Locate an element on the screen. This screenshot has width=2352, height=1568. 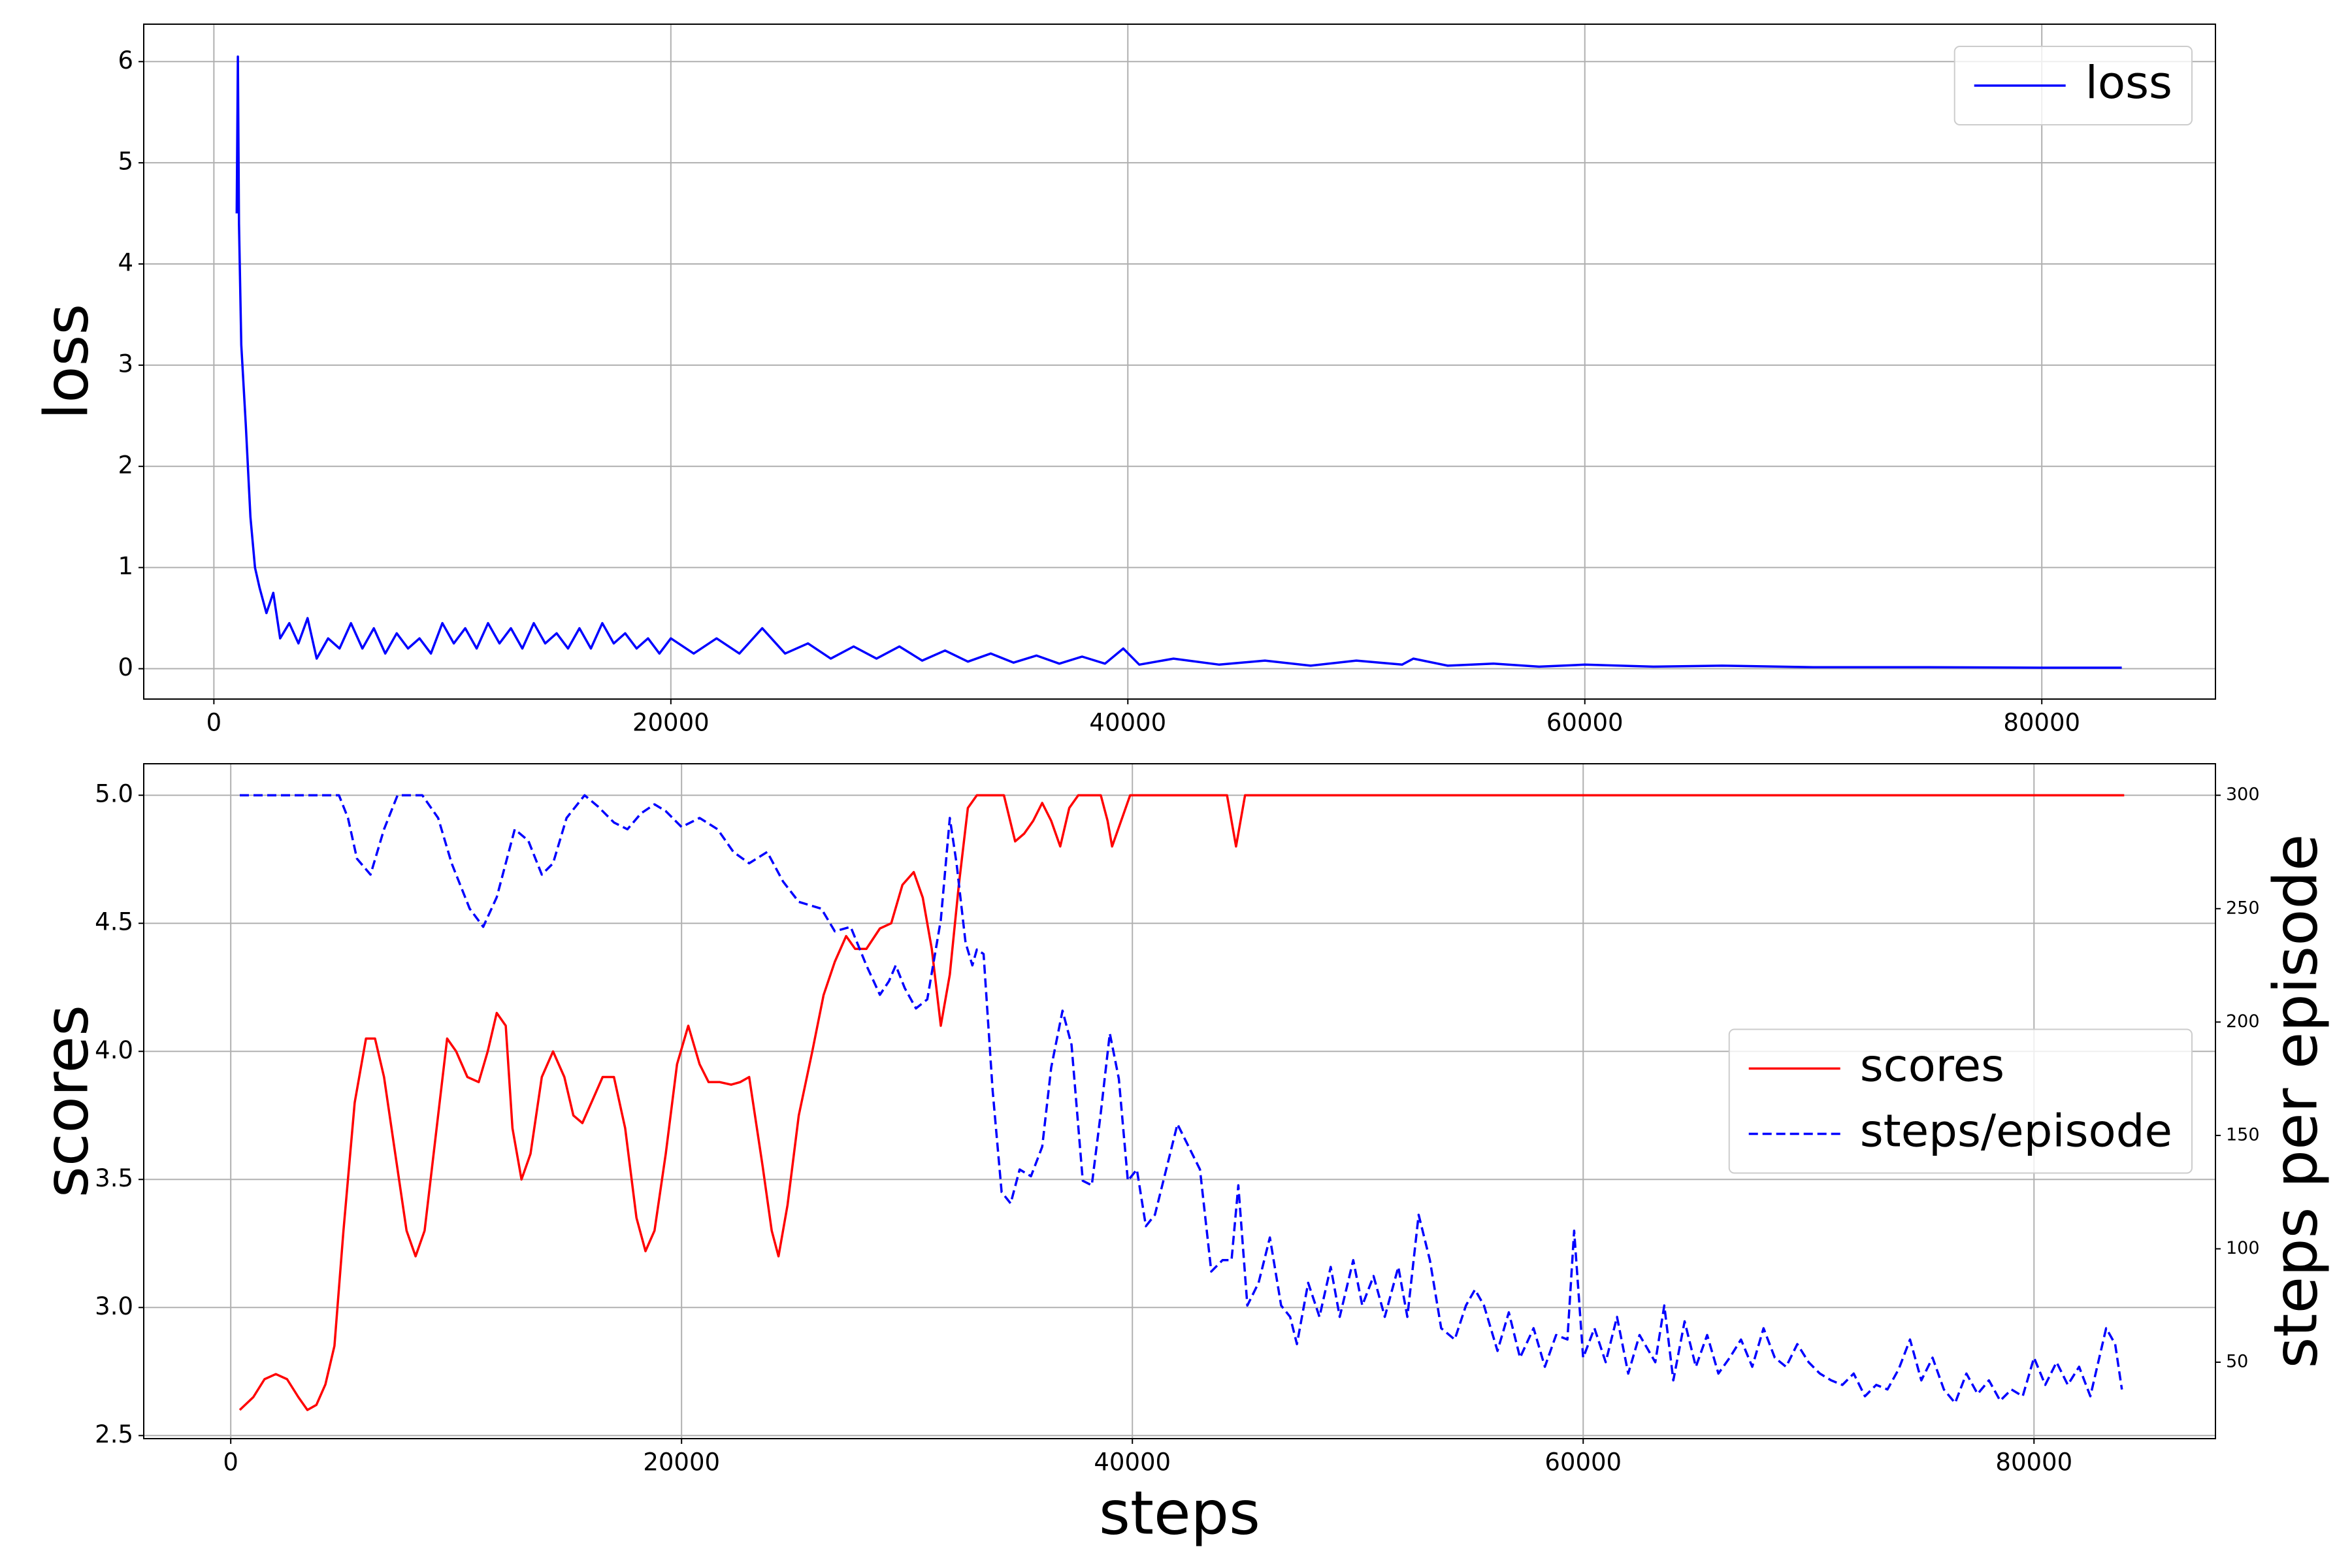
y-tick-label: 1 is located at coordinates (125, 566).